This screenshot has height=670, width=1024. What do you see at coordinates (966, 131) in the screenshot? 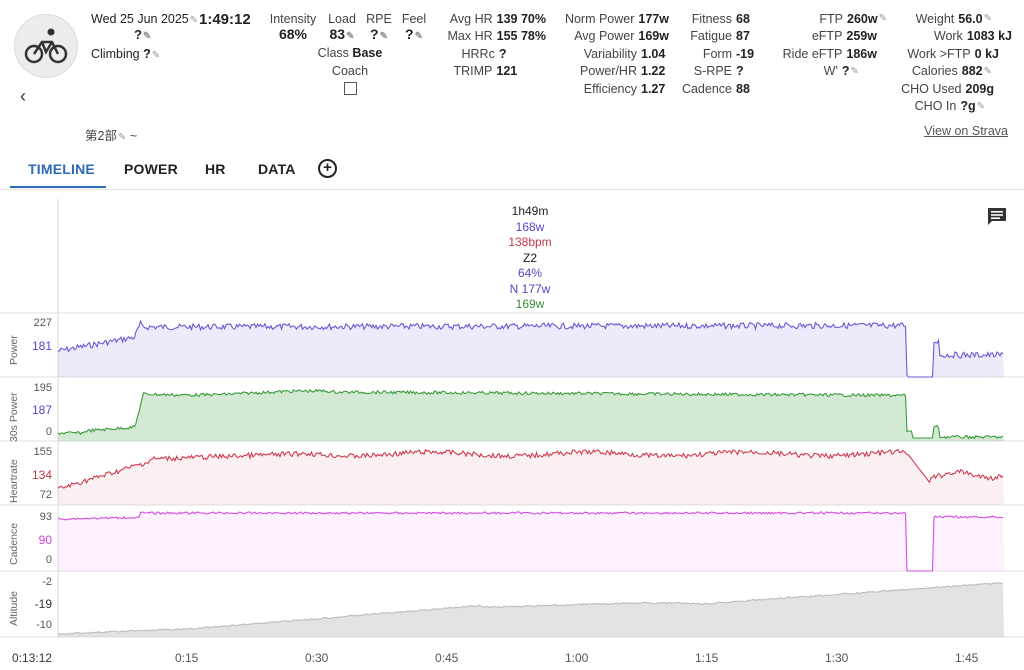
I see `view-on-strava-link: View on Strava` at bounding box center [966, 131].